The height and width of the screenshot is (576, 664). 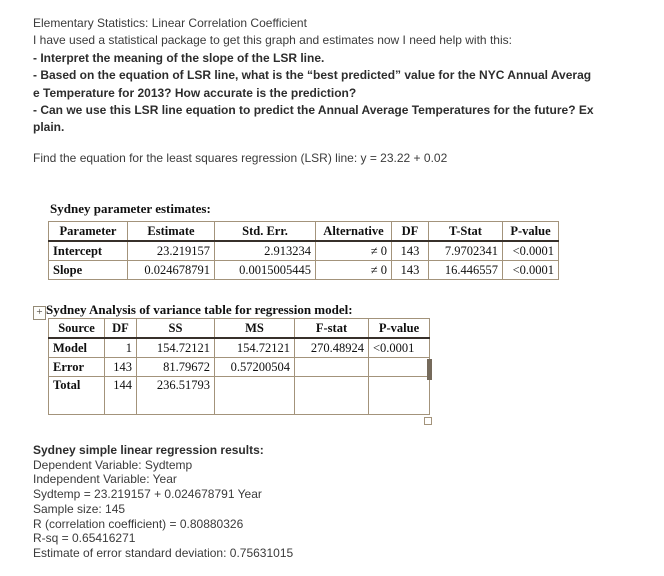 What do you see at coordinates (465, 270) in the screenshot?
I see `cell-t-stat: 16.446557` at bounding box center [465, 270].